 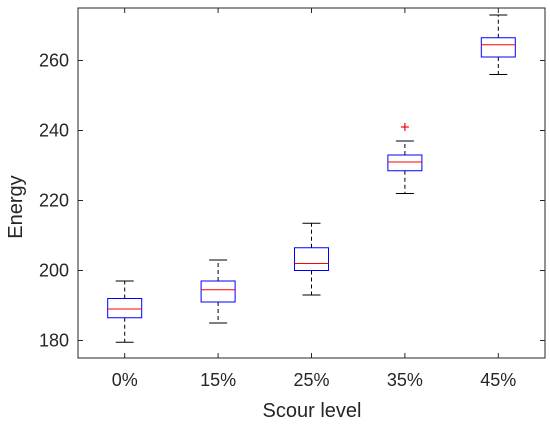 I want to click on y-tick-label: 260, so click(x=54, y=61).